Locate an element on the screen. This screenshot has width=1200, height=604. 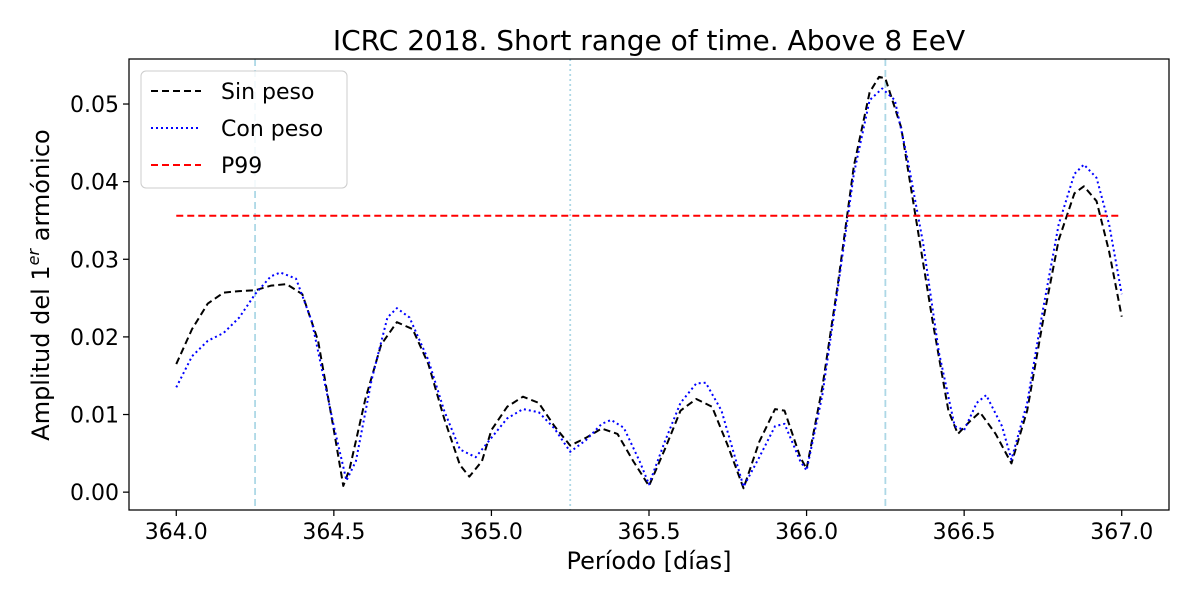
legend-label: P99 is located at coordinates (241, 166).